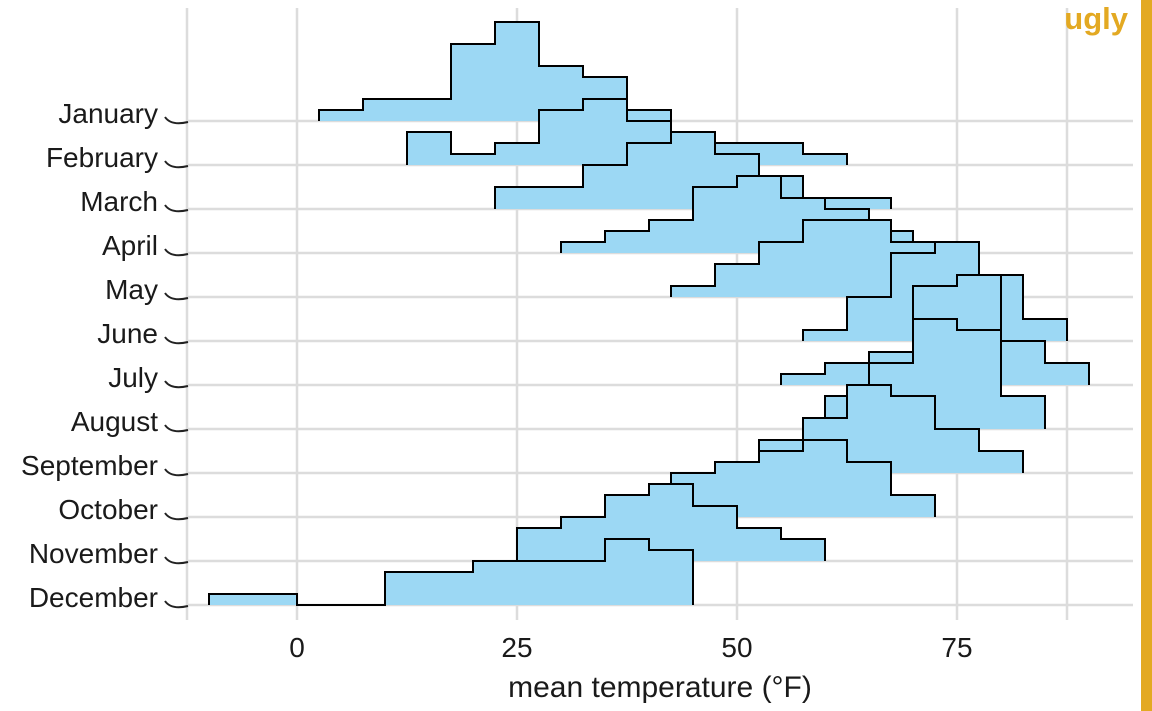  Describe the element at coordinates (130, 245) in the screenshot. I see `month-label-april: April` at that location.